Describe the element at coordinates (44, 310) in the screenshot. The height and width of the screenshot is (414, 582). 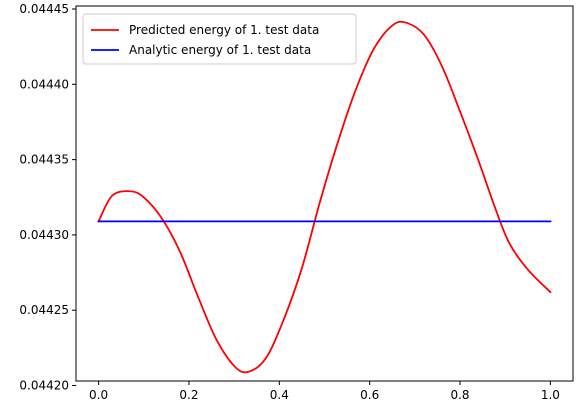
I see `y-tick-label: 0.04425` at that location.